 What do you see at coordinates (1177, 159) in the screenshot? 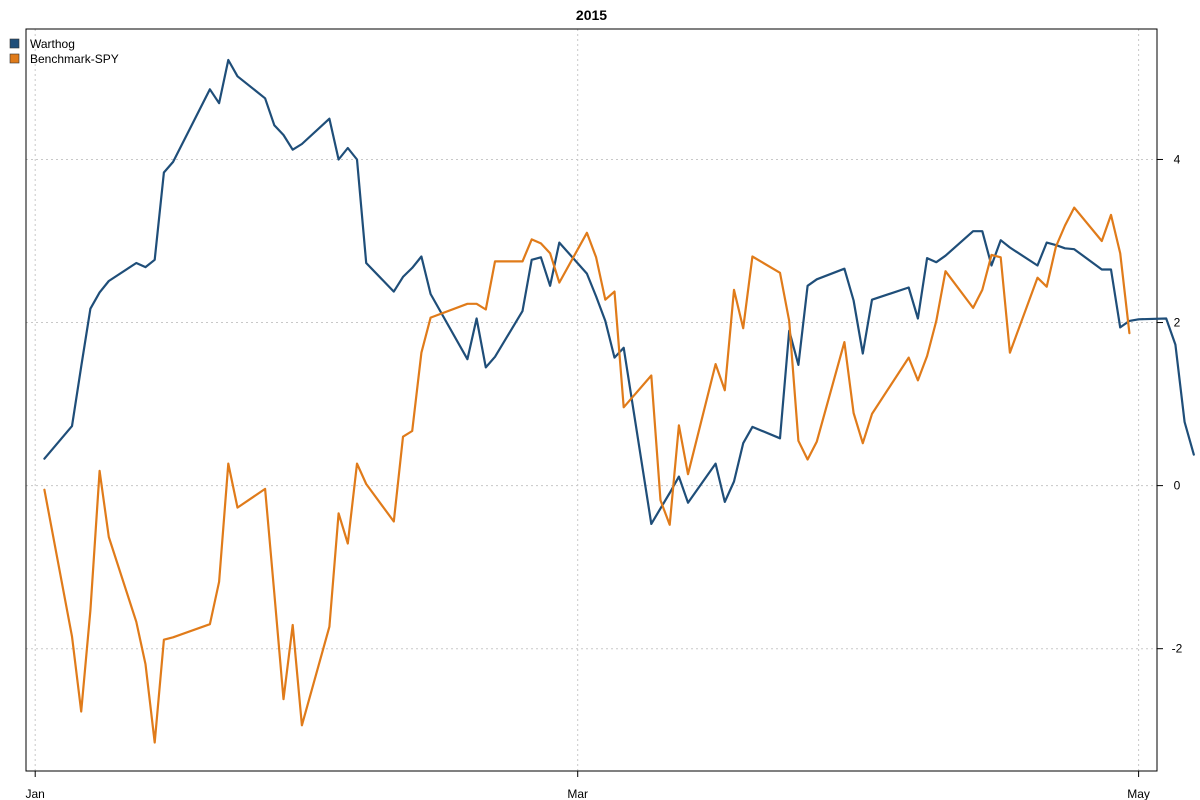
I see `y-tick-label: 4` at bounding box center [1177, 159].